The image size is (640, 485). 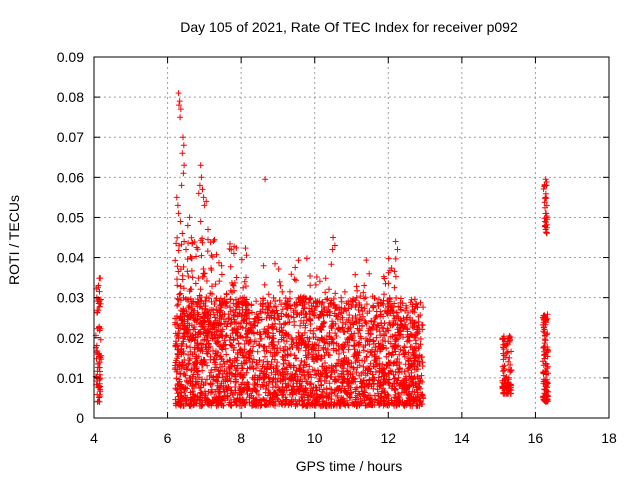 I want to click on y-tick-label: 0.09, so click(x=70, y=57).